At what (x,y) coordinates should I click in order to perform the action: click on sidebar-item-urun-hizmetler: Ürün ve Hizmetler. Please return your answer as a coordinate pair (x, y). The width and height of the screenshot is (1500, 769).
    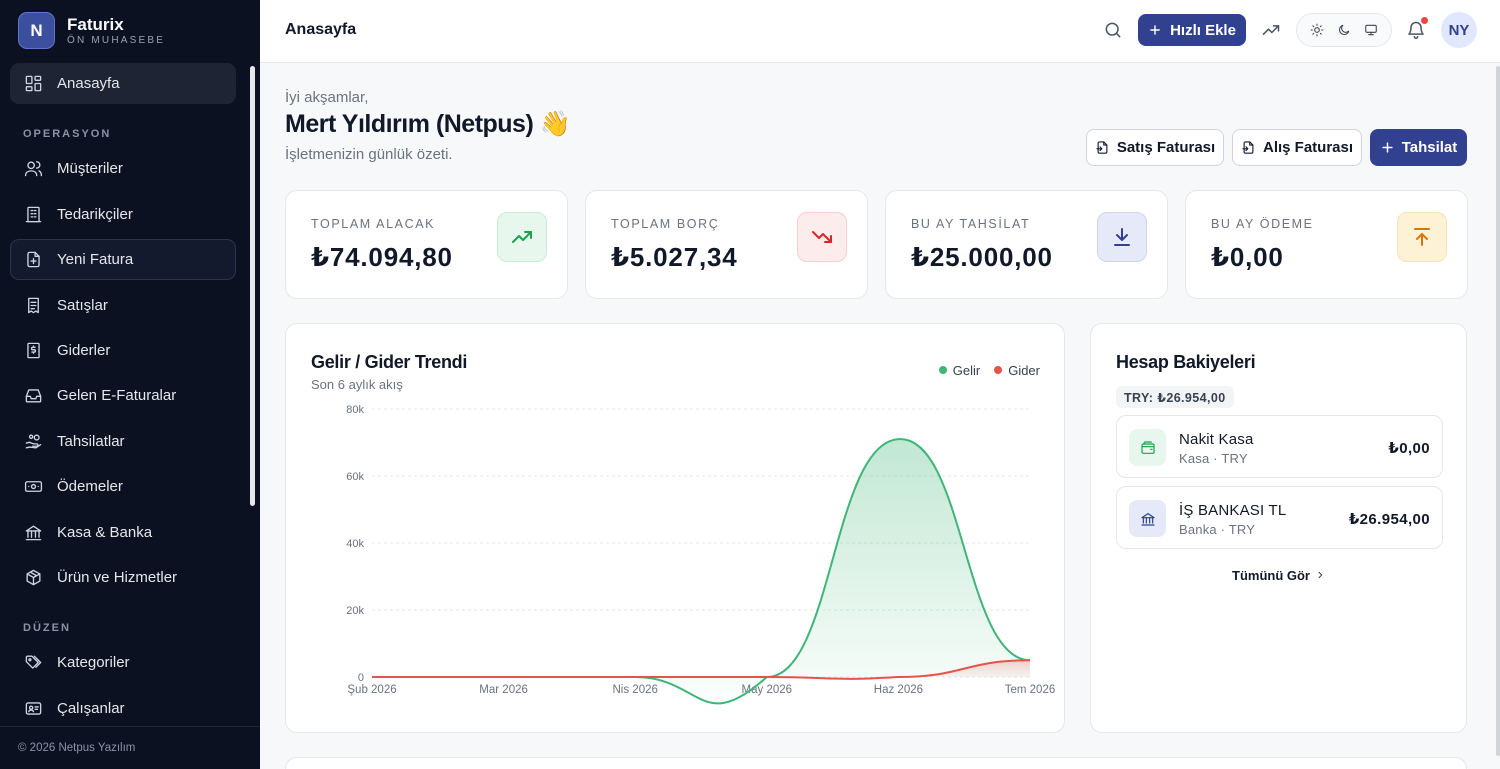
    Looking at the image, I should click on (123, 577).